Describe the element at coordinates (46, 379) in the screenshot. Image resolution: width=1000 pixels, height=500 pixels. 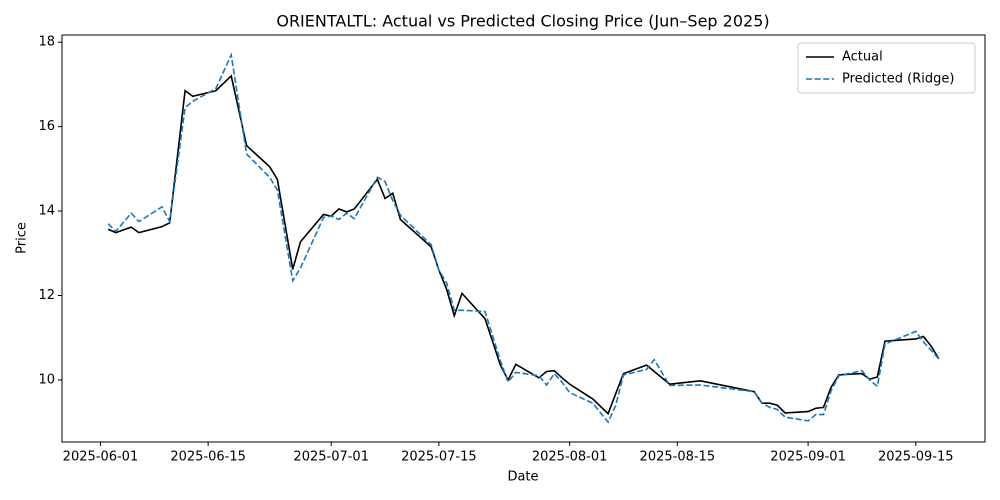
I see `y-tick-label: 10` at that location.